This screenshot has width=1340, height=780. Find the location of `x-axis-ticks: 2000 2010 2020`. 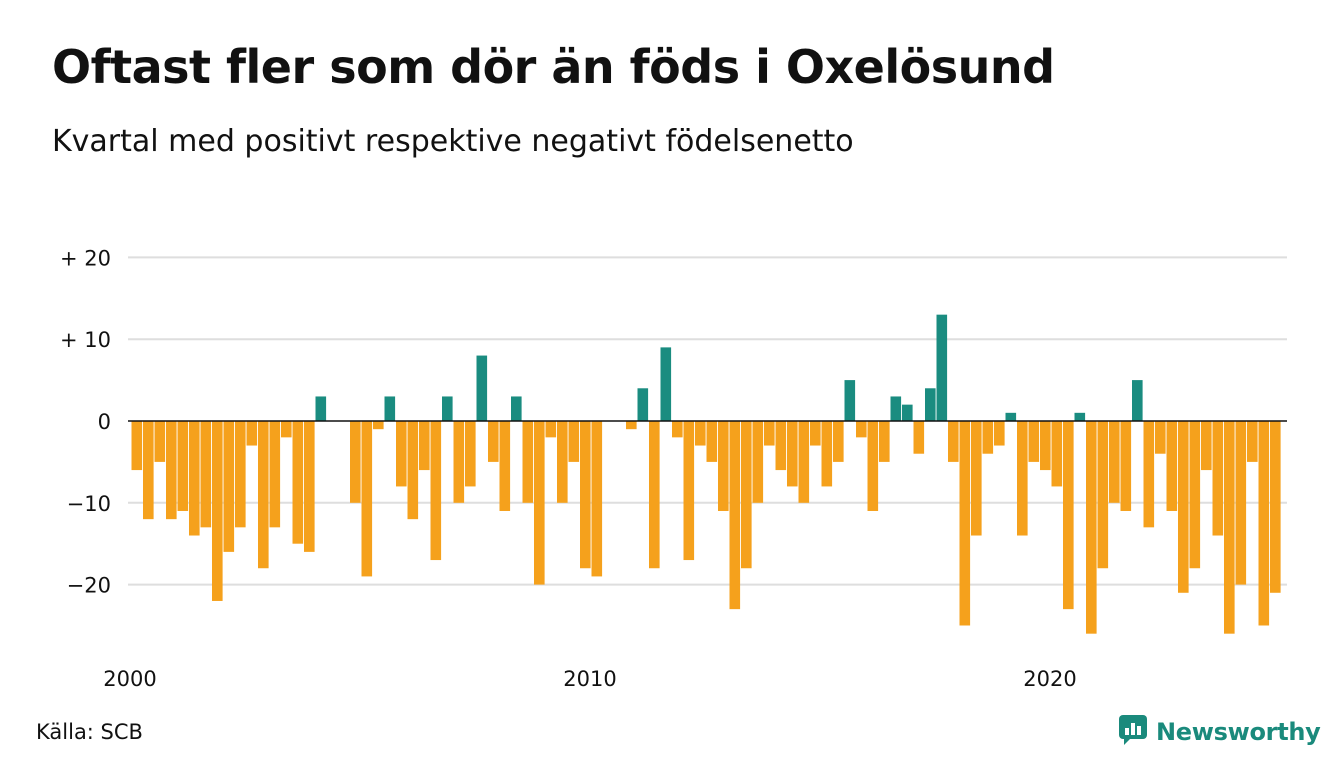

x-axis-ticks: 2000 2010 2020 is located at coordinates (589, 679).